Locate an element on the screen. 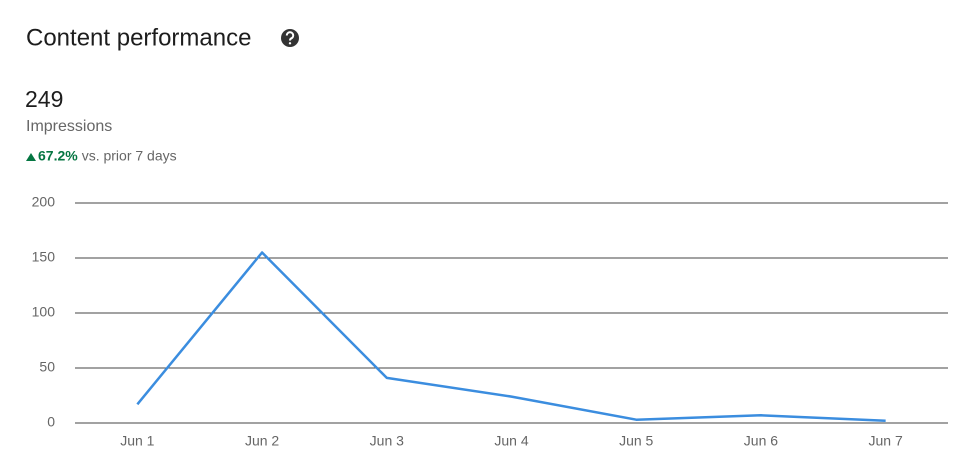  y-tick-label: 50 is located at coordinates (47, 367).